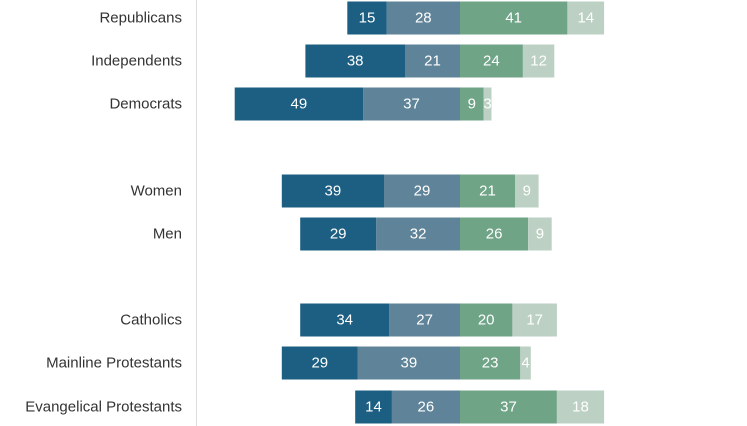 The width and height of the screenshot is (747, 426). I want to click on bar-value-label: 49, so click(299, 104).